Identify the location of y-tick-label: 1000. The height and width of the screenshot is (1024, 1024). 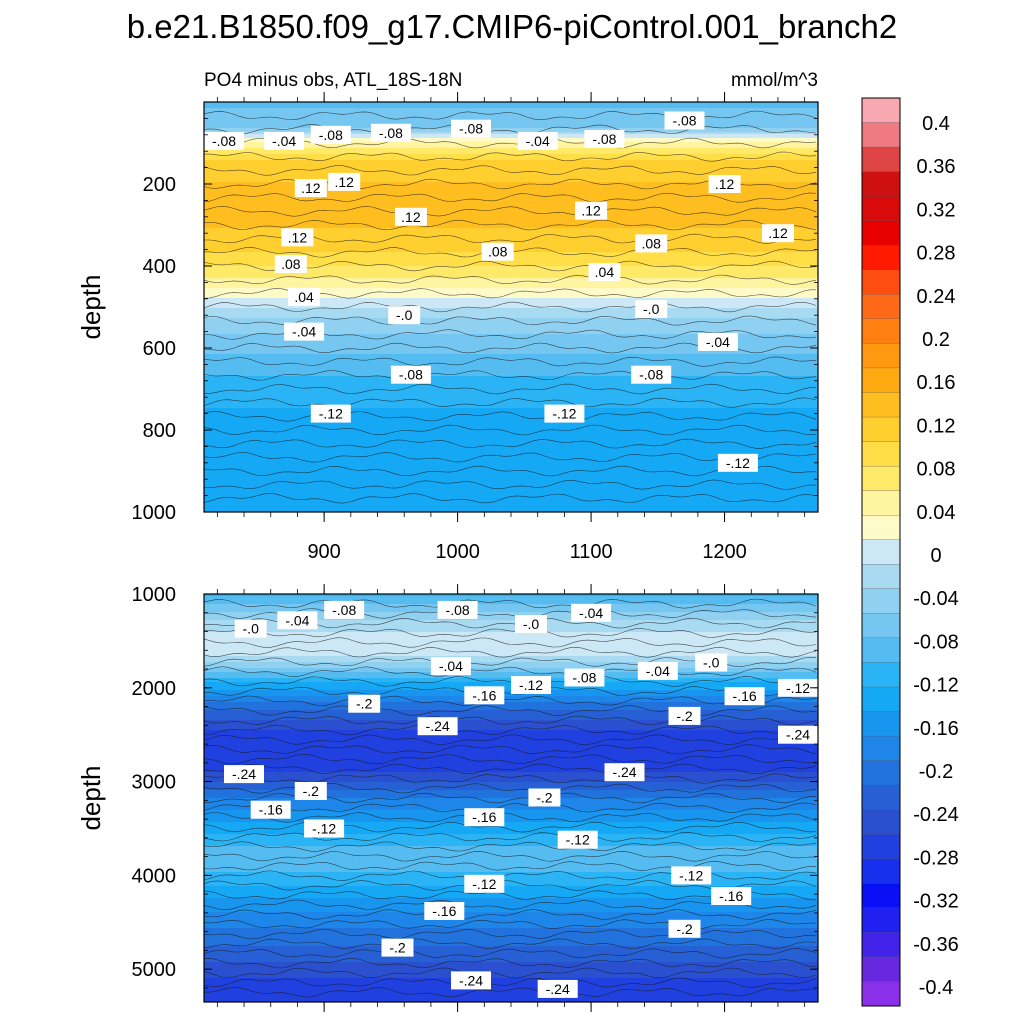
(154, 595).